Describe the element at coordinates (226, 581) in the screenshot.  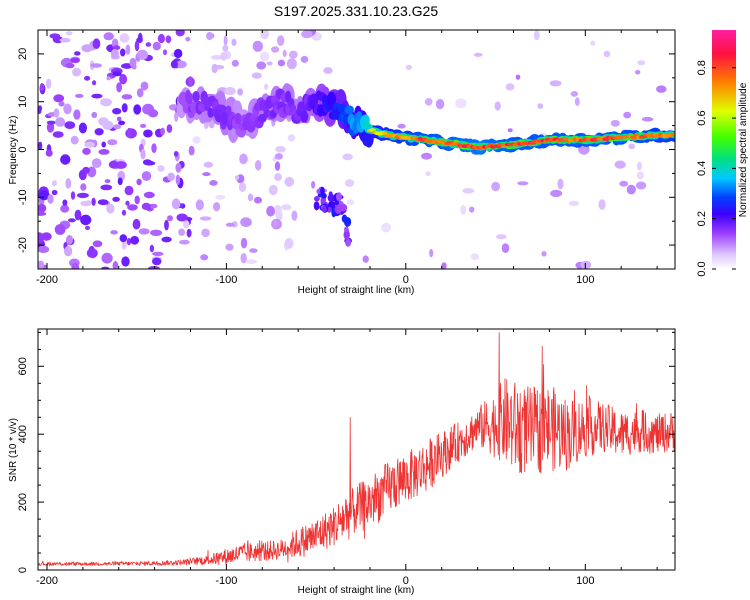
I see `snr-x-tick-label: -100` at that location.